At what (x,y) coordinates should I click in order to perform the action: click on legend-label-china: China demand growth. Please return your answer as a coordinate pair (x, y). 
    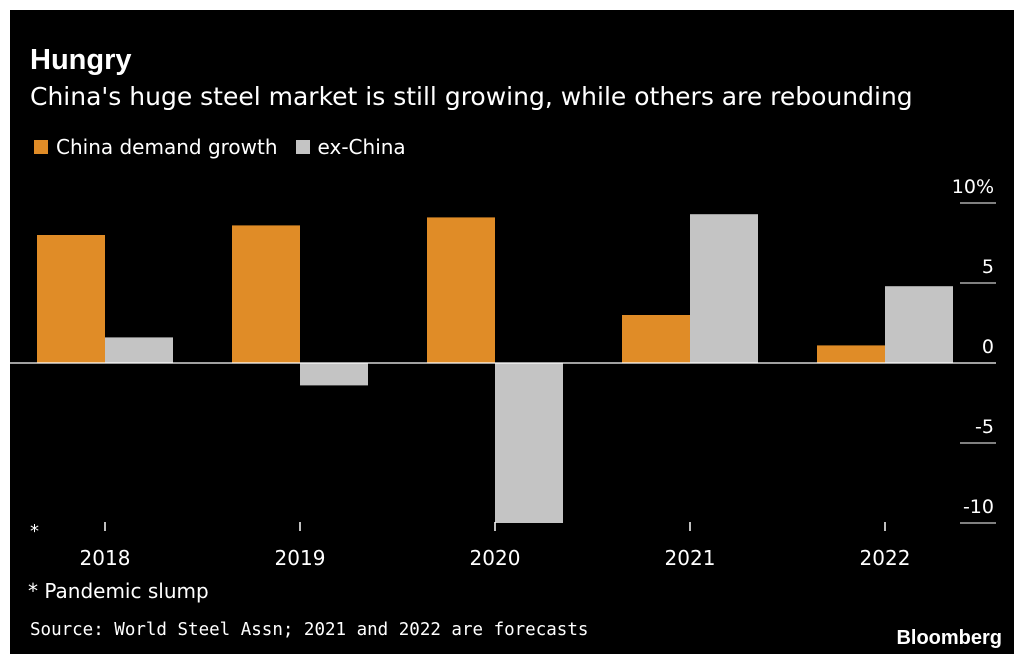
    Looking at the image, I should click on (167, 147).